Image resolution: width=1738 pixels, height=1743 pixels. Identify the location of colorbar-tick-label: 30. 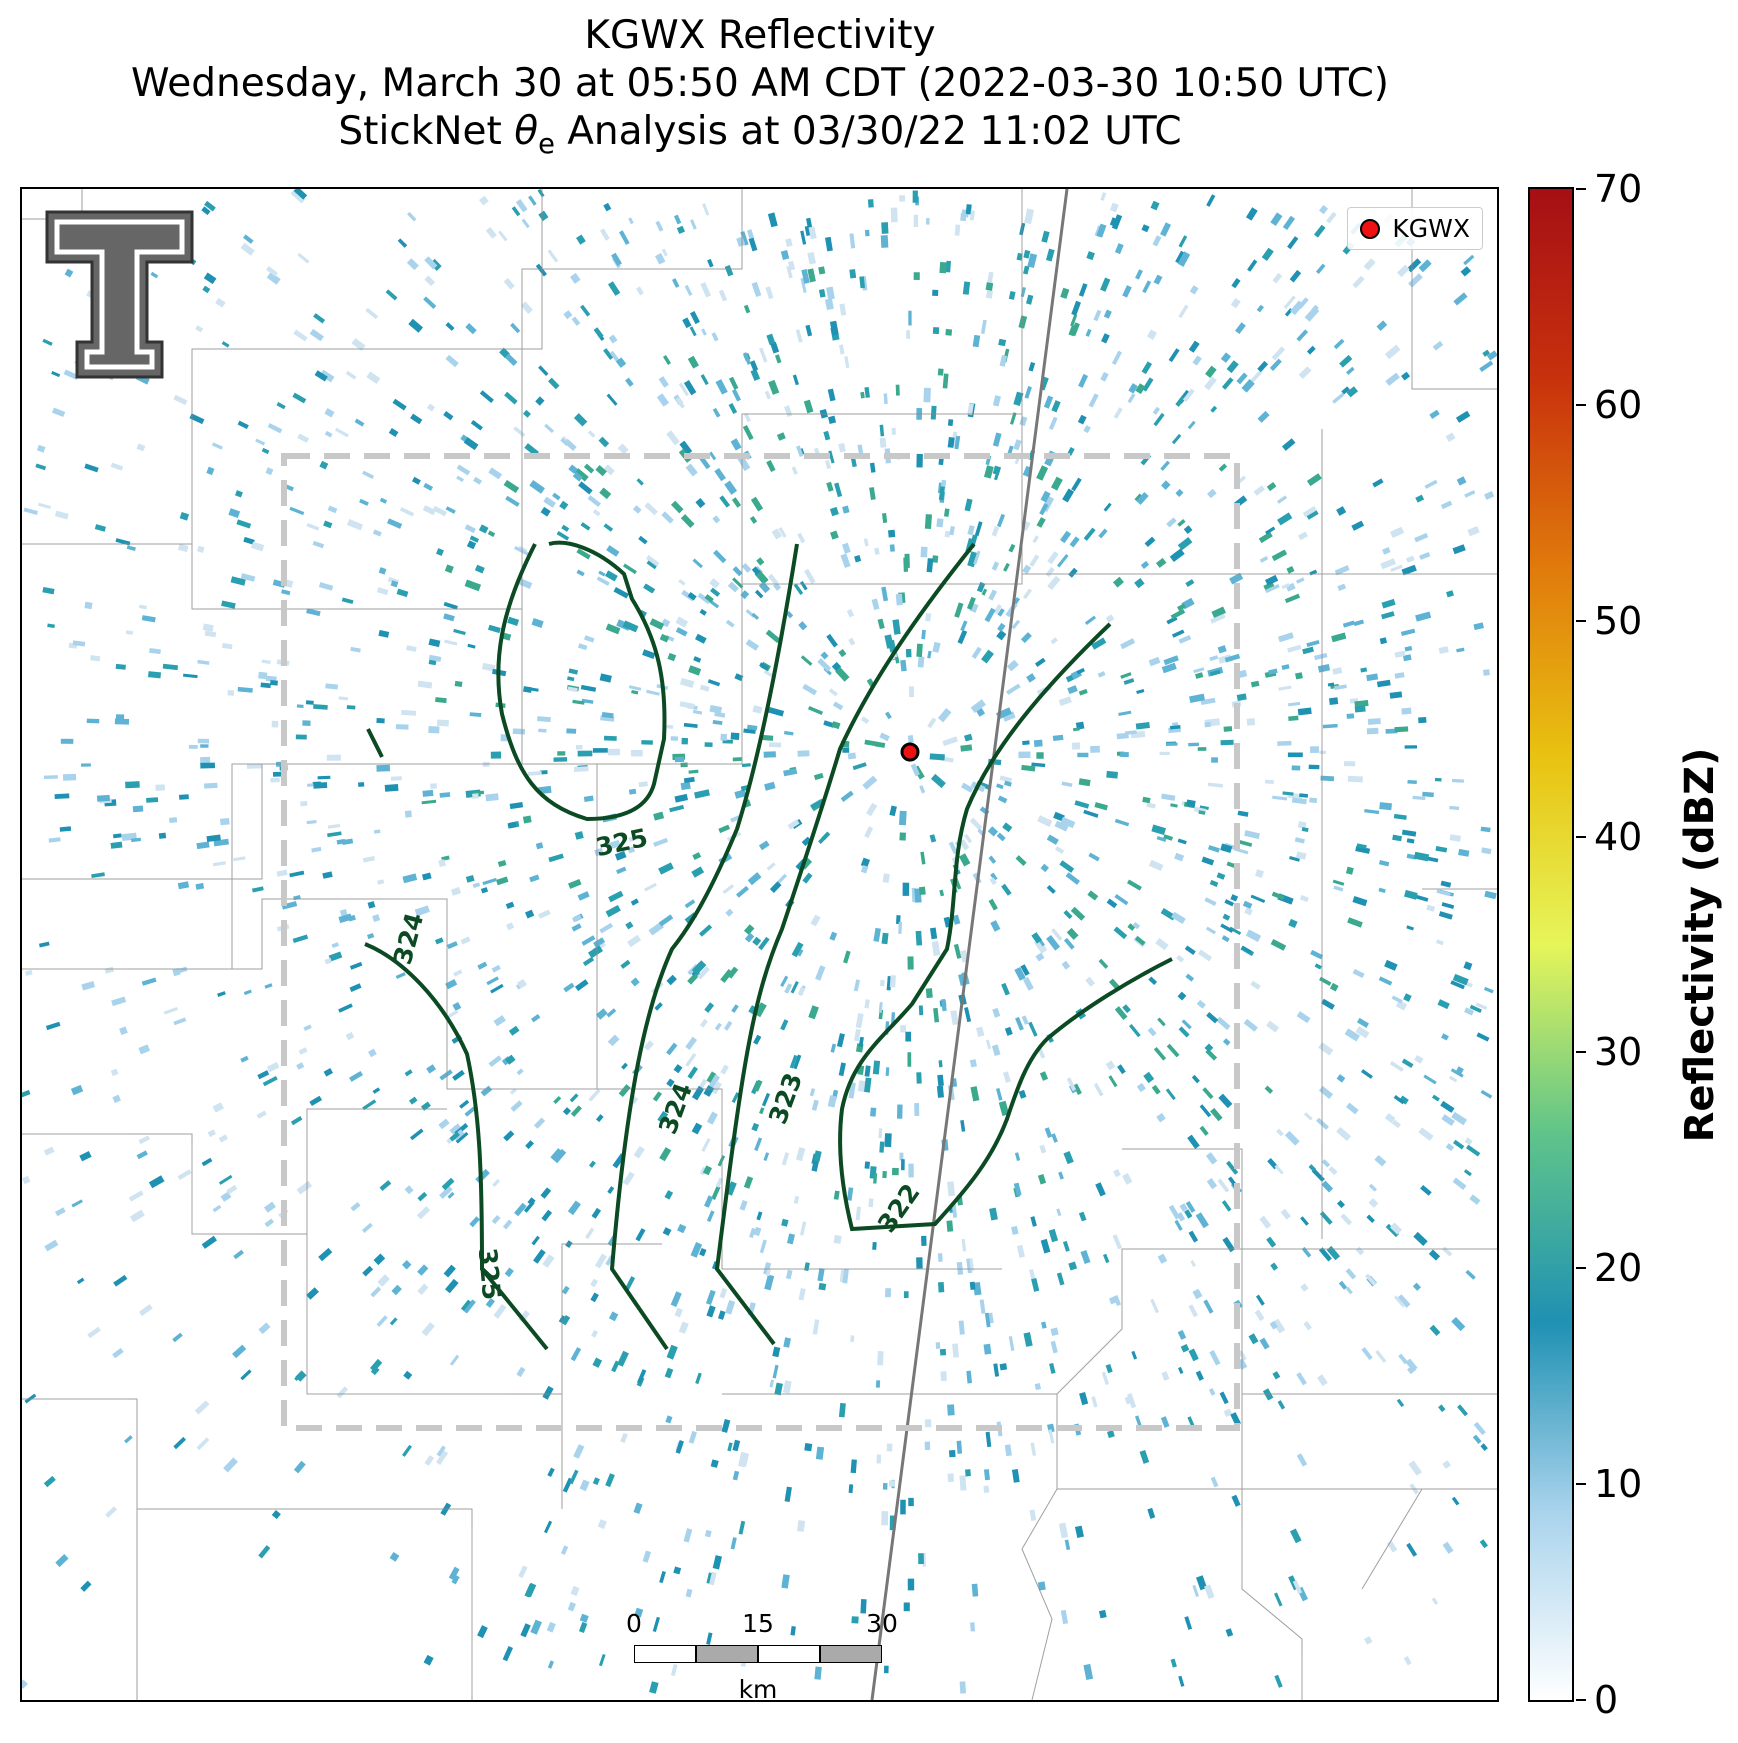
(1618, 1052).